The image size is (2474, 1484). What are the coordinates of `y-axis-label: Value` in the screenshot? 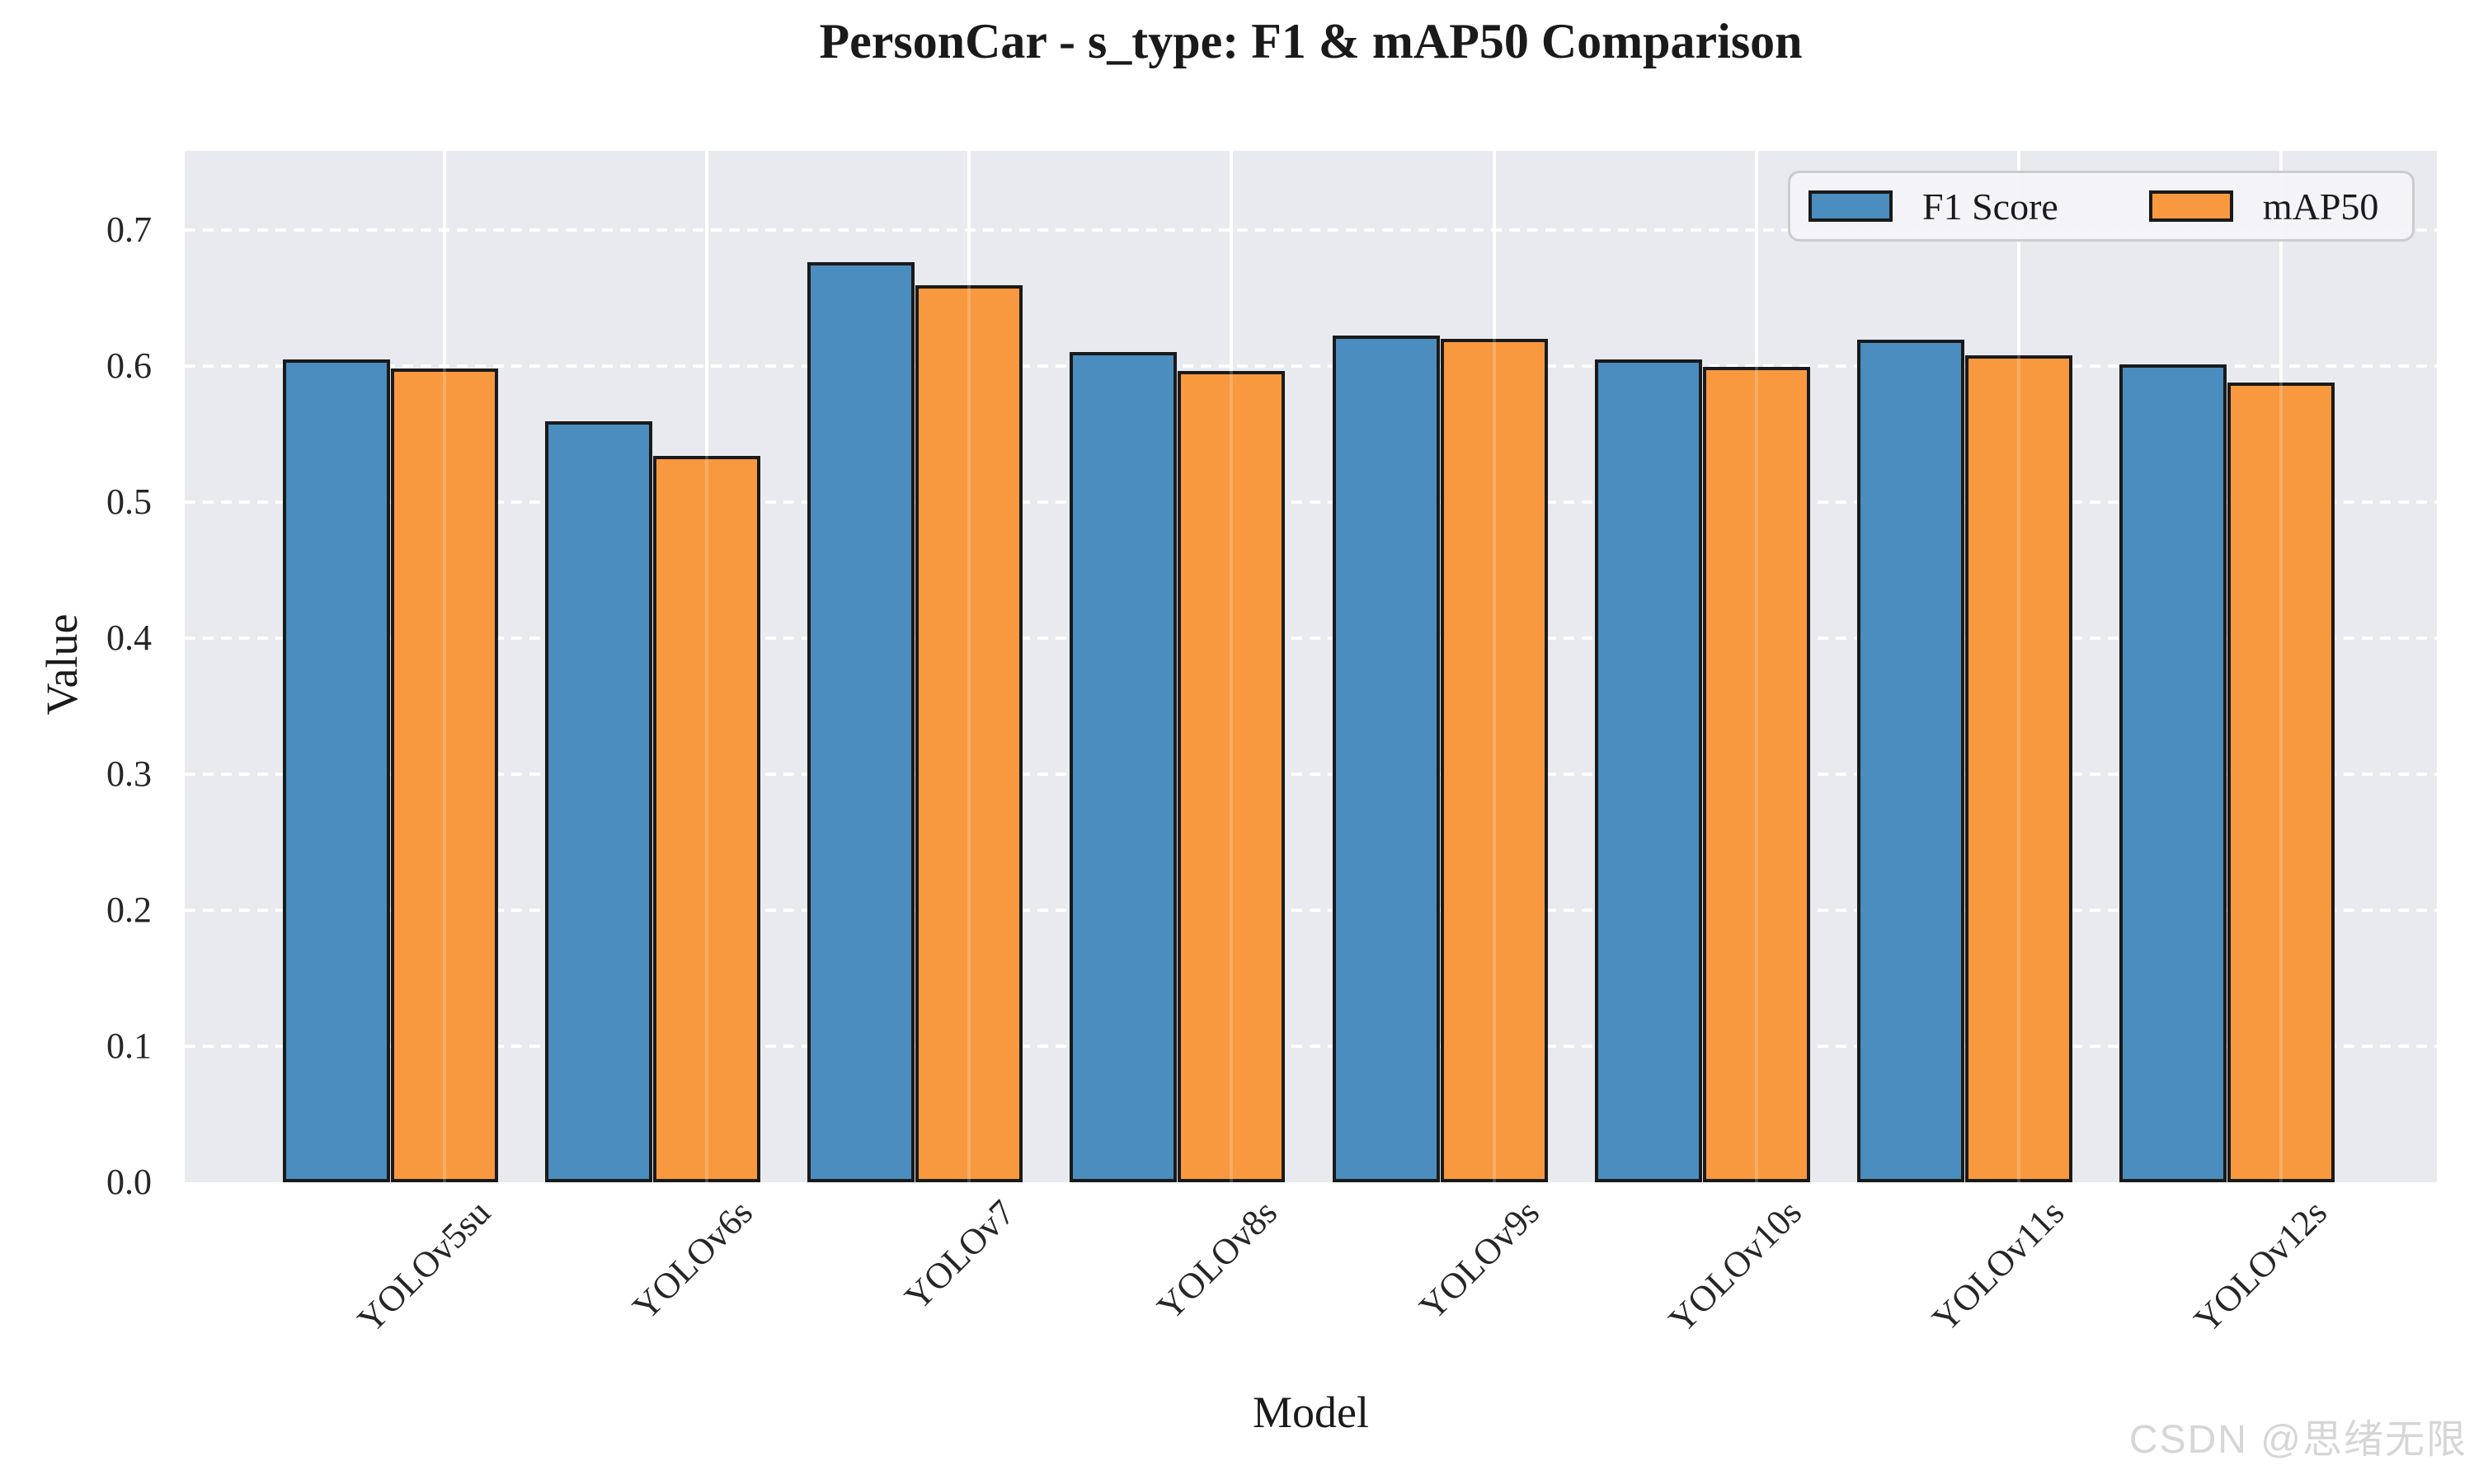 It's located at (62, 664).